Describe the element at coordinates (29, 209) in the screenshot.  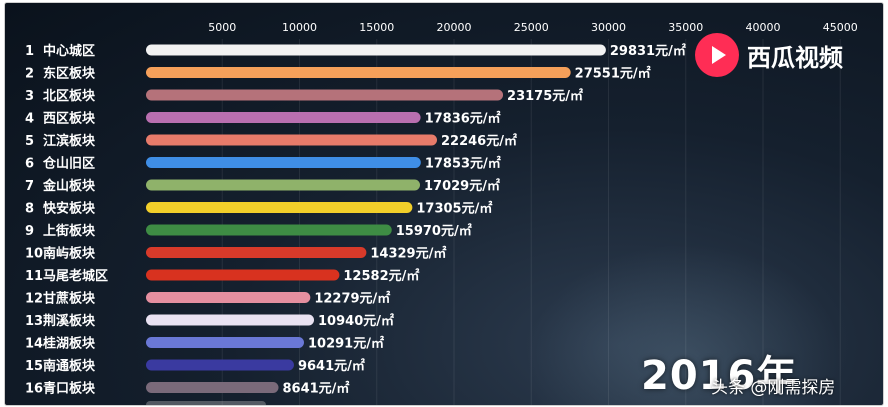
I see `rank-label: 8` at that location.